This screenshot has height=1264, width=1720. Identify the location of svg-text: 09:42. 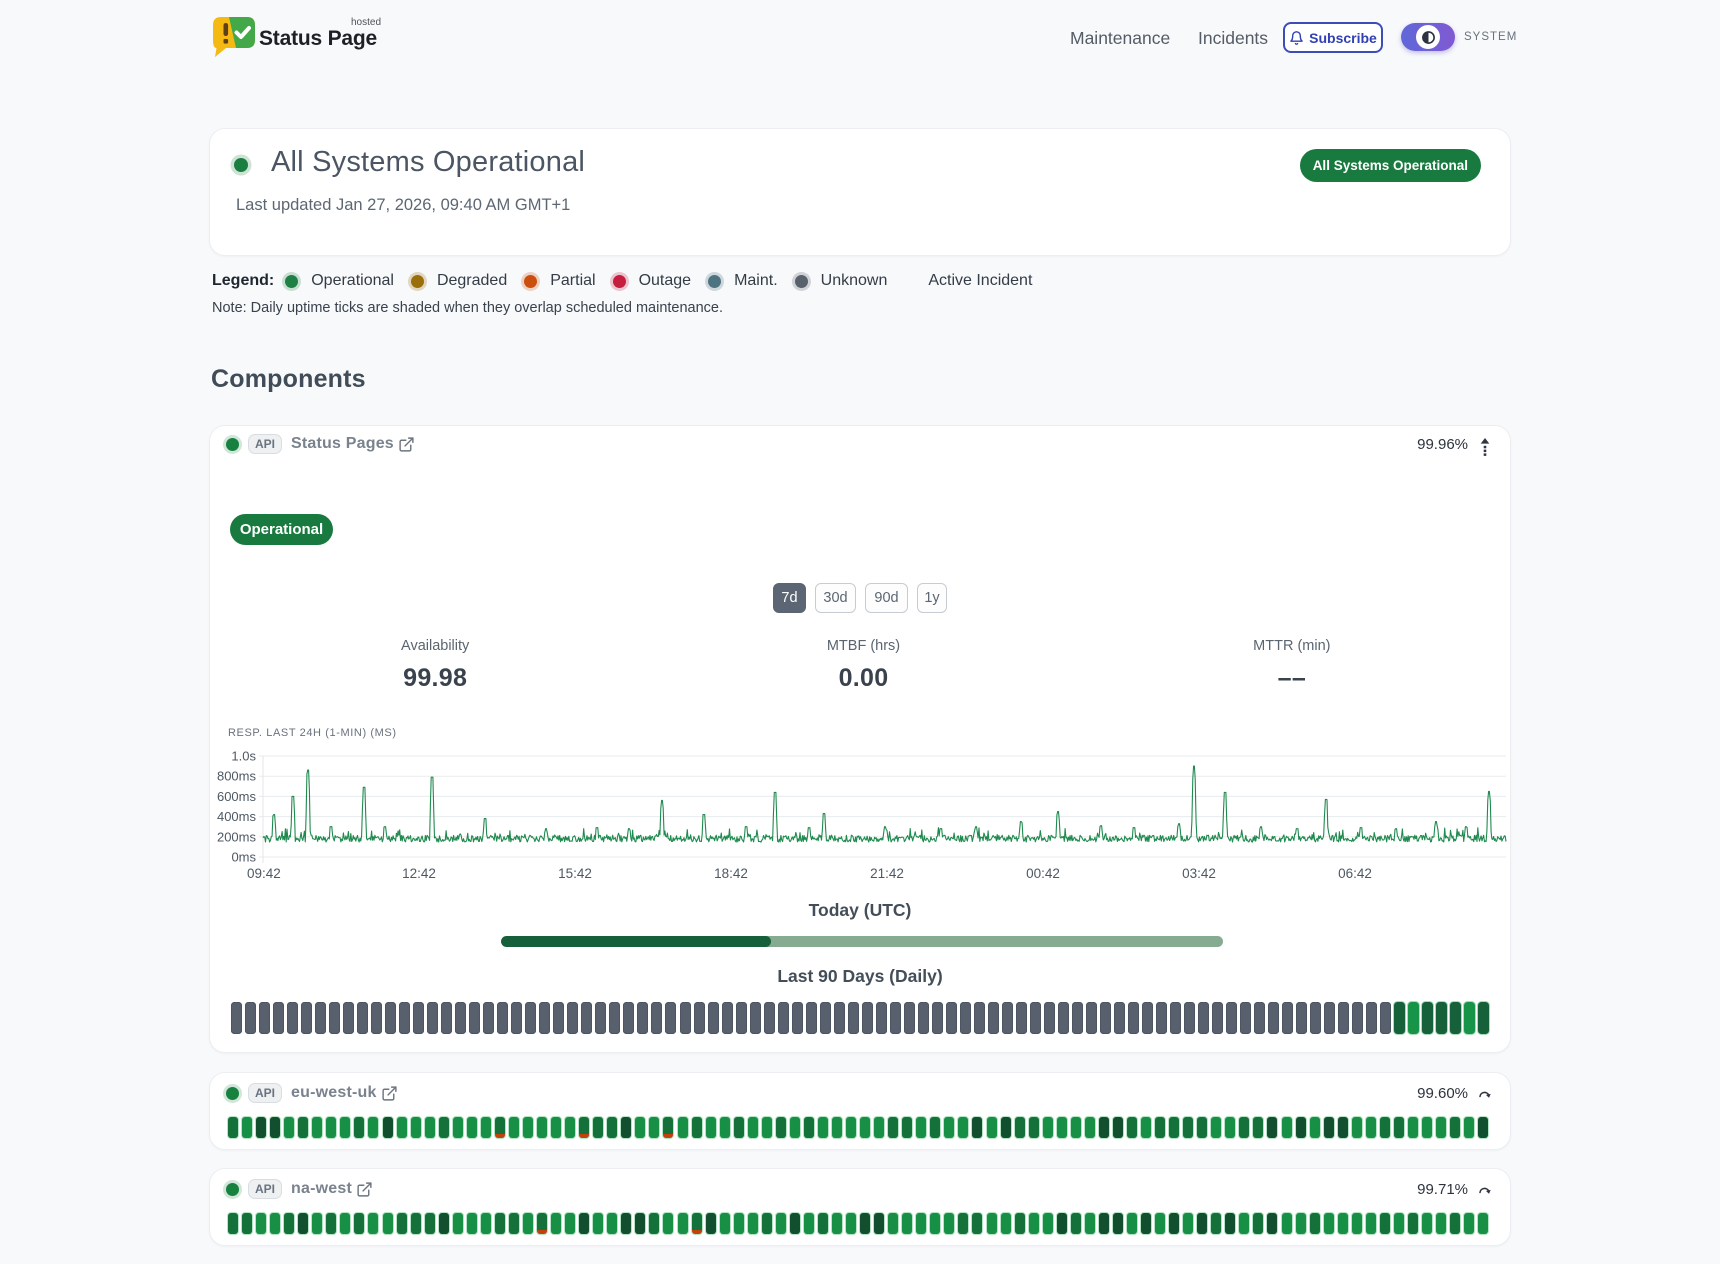
(264, 873).